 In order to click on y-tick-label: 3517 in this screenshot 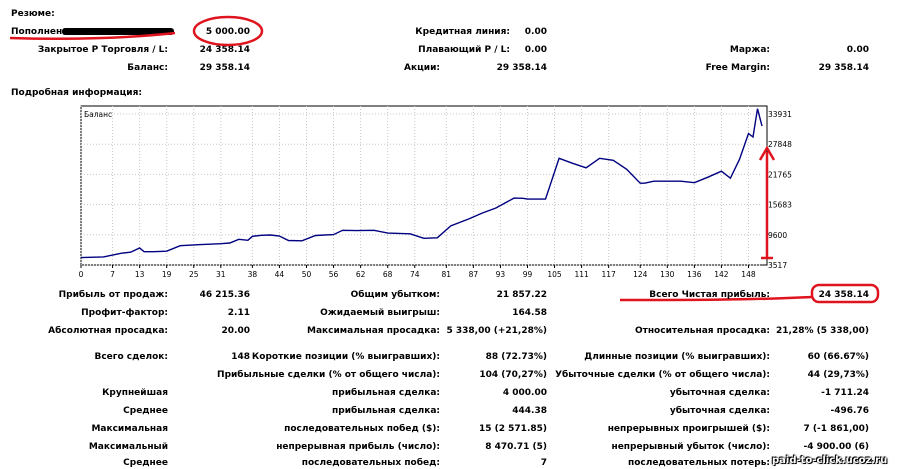, I will do `click(777, 265)`.